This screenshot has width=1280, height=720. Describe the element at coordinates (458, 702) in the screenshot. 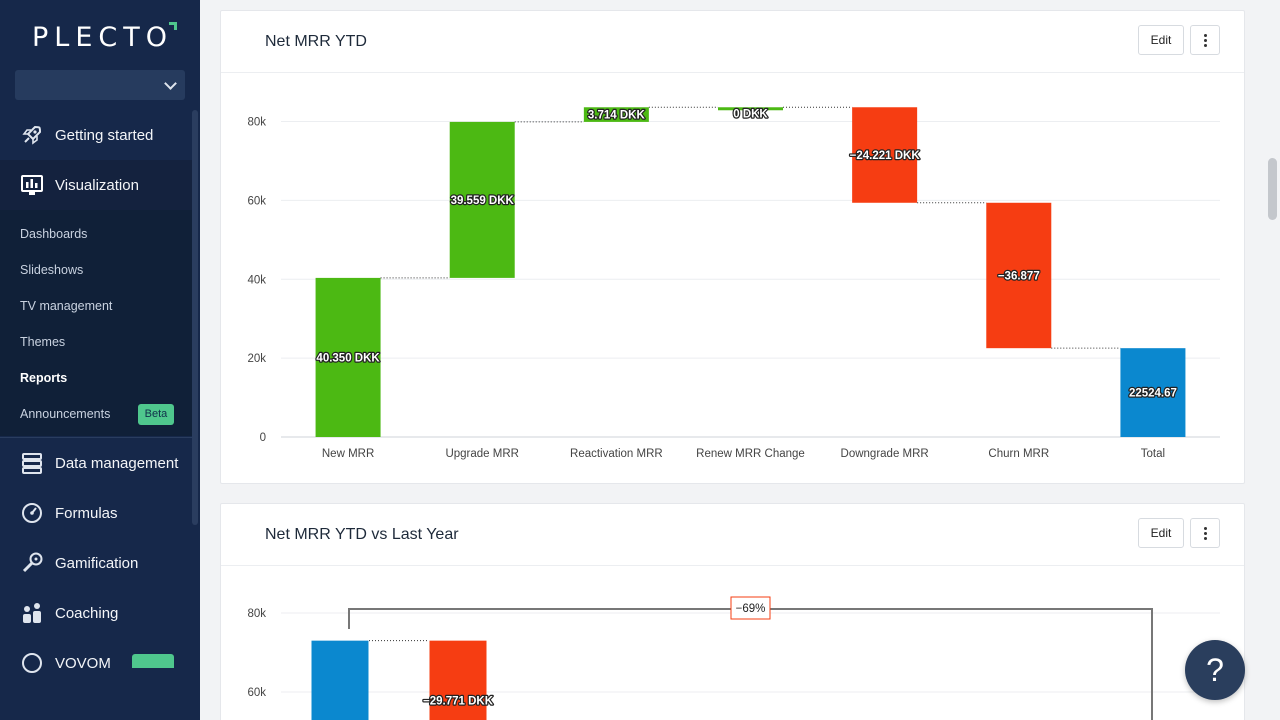

I see `data-label: −29.771 DKK` at that location.